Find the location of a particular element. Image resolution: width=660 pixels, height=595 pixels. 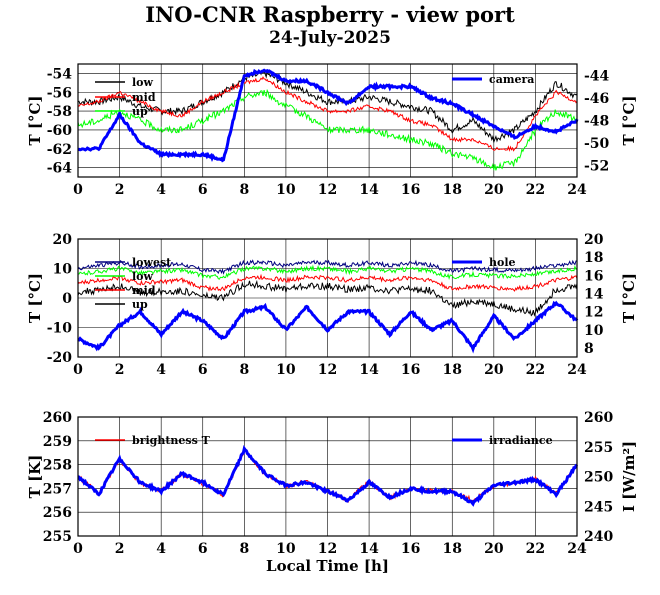

y-right-tick-label: 8 is located at coordinates (589, 349).